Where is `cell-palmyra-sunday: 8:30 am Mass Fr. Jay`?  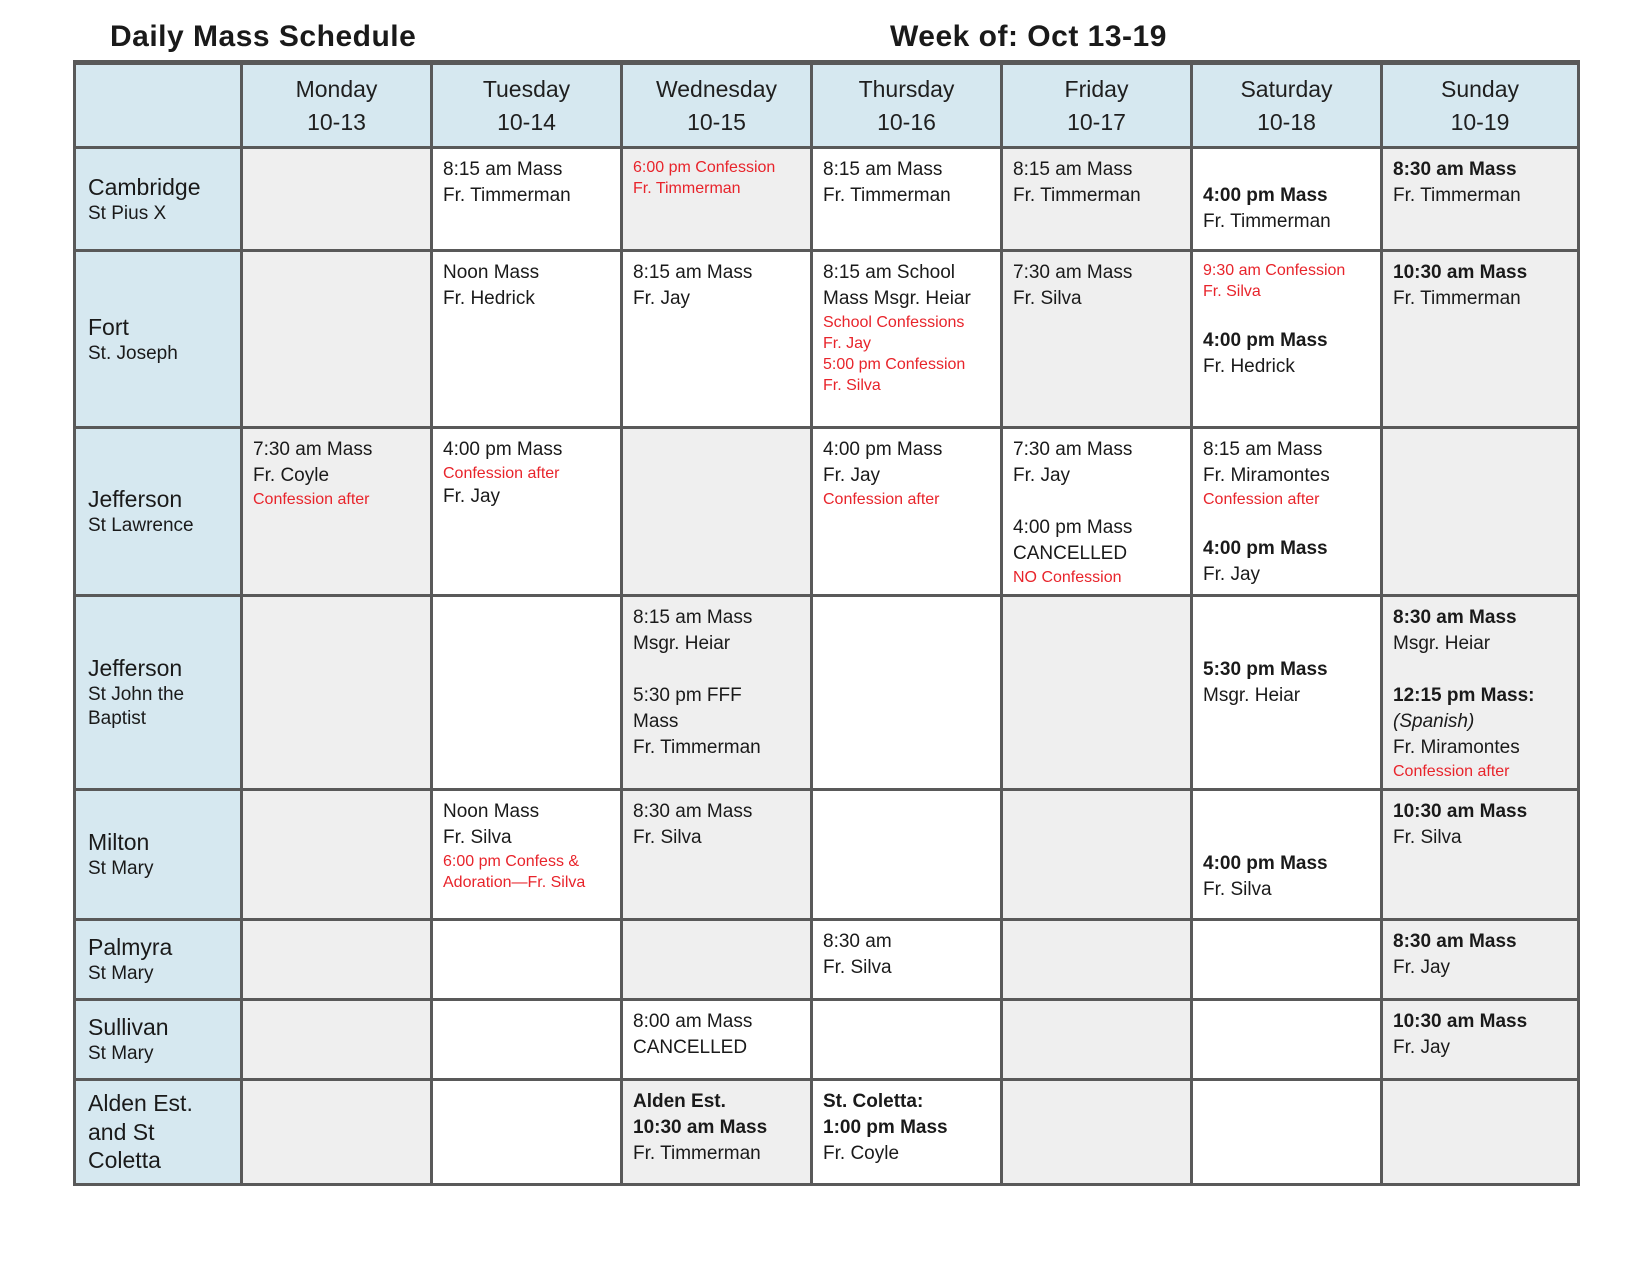
cell-palmyra-sunday: 8:30 am Mass Fr. Jay is located at coordinates (1480, 959).